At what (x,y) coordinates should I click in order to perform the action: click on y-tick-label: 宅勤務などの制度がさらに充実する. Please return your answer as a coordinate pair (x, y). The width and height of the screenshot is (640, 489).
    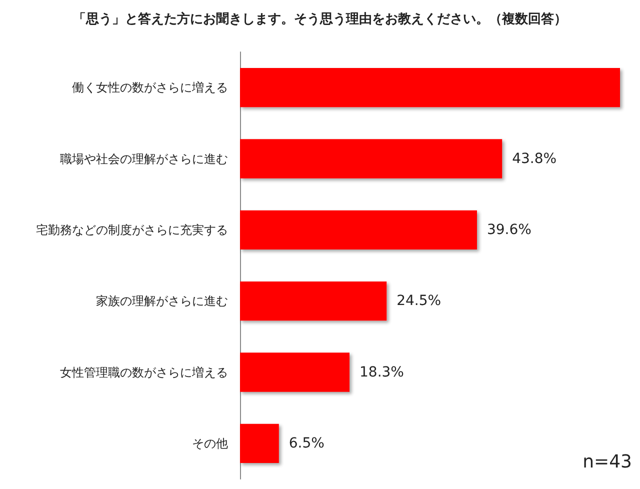
    Looking at the image, I should click on (132, 229).